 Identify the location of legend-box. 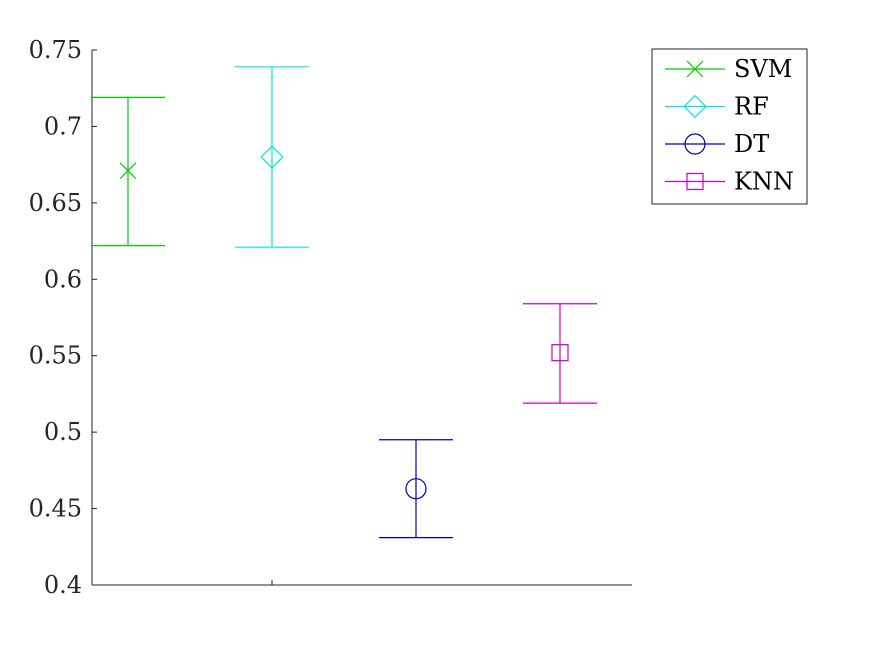
(729, 126).